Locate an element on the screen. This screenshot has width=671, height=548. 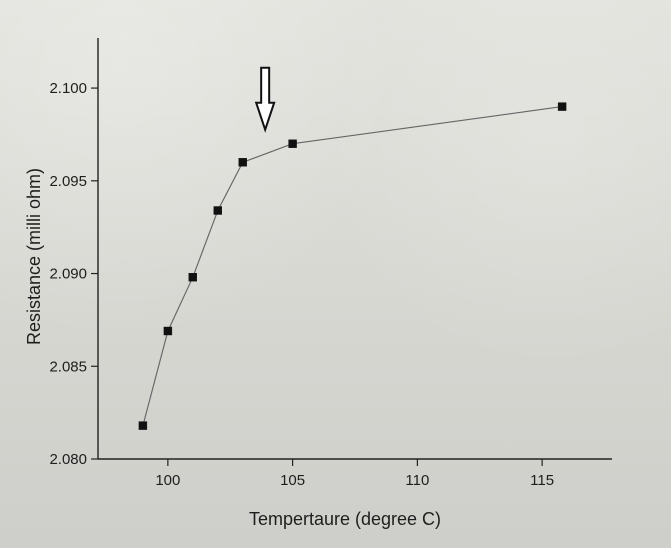
x-tick-label: 100 is located at coordinates (167, 480).